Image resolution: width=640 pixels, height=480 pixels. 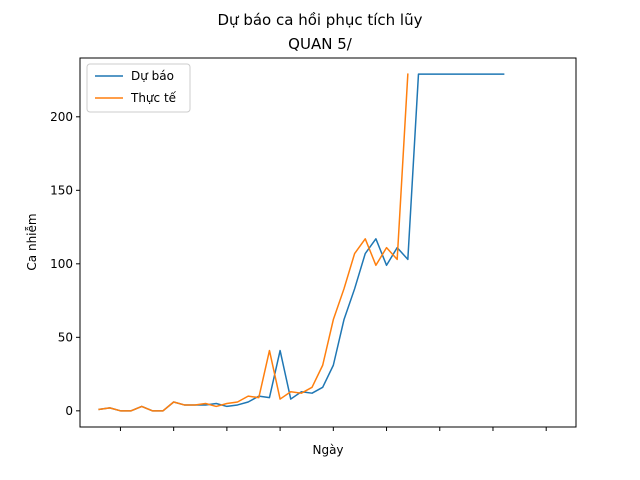 What do you see at coordinates (320, 20) in the screenshot?
I see `chart-title: Dự báo ca hồi phục tích lũy` at bounding box center [320, 20].